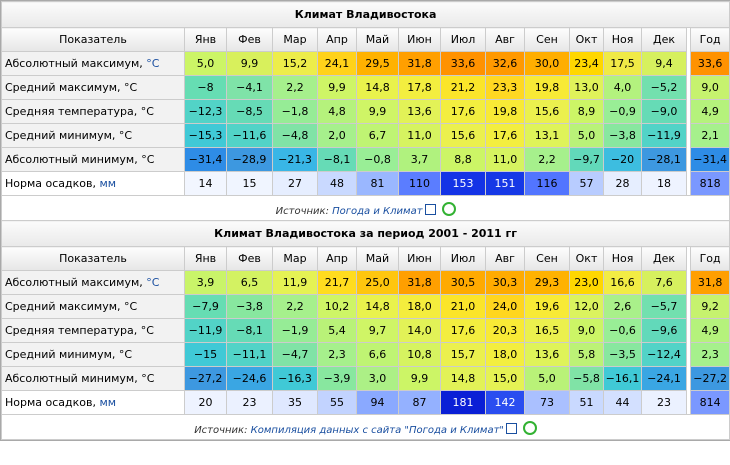 This screenshot has width=730, height=465. What do you see at coordinates (586, 39) in the screenshot?
I see `column-header-month: Окт` at bounding box center [586, 39].